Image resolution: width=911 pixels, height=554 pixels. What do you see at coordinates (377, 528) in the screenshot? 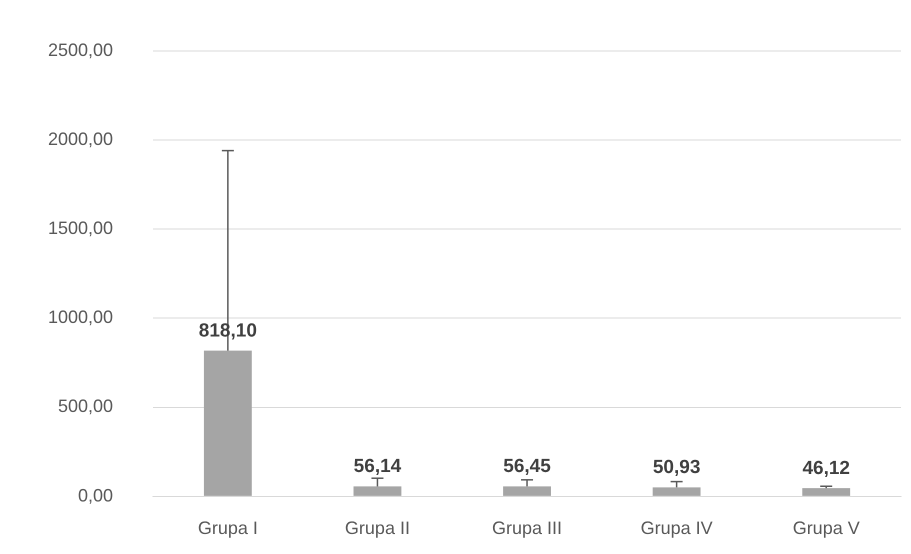
I see `x-tick-label: Grupa II` at bounding box center [377, 528].